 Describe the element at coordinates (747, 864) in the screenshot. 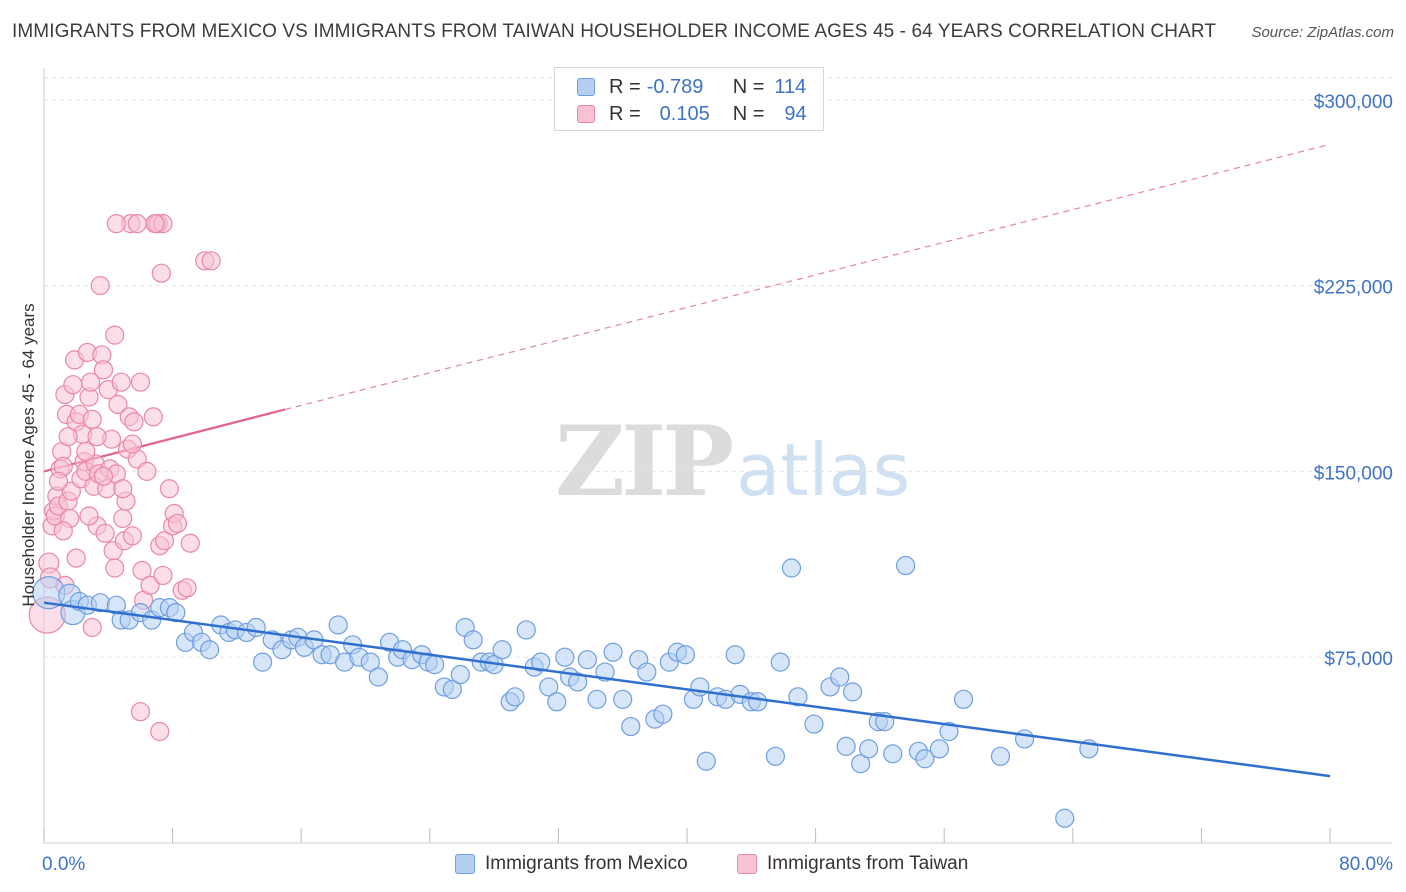

I see `bottom-legend-swatch-taiwan` at that location.